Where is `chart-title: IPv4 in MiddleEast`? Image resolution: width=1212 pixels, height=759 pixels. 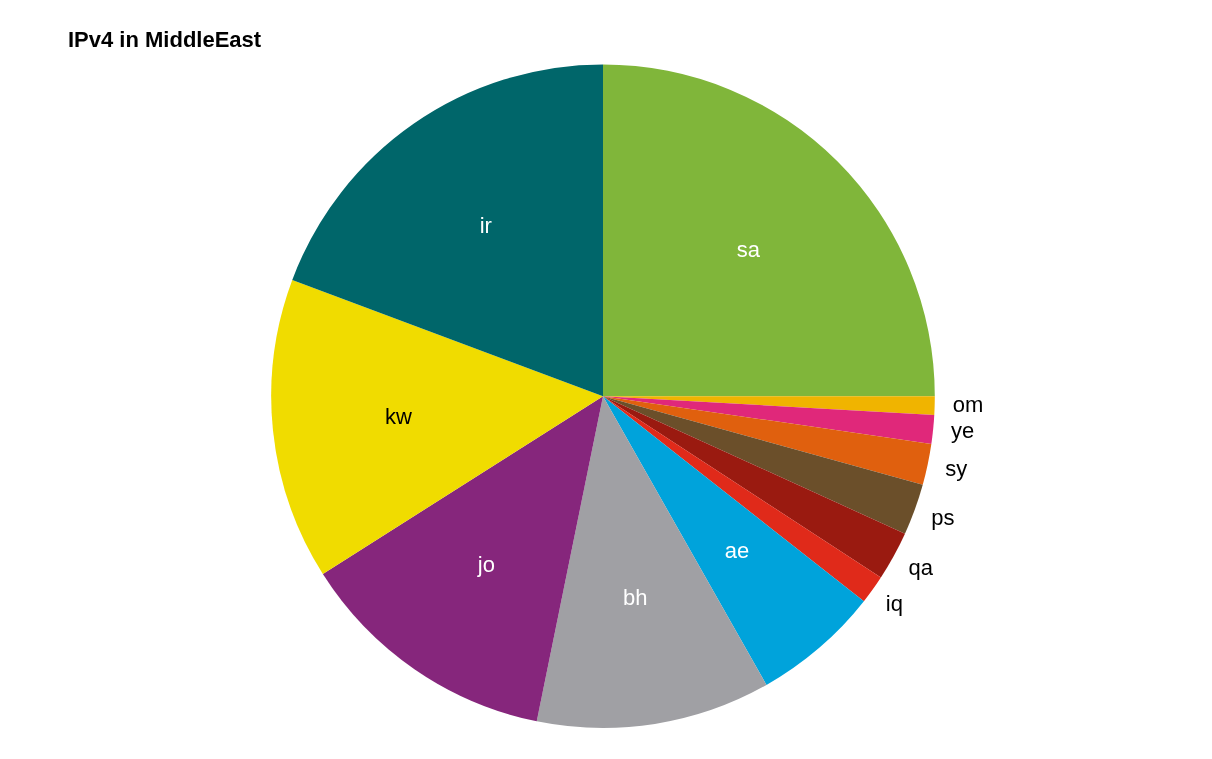
chart-title: IPv4 in MiddleEast is located at coordinates (165, 40).